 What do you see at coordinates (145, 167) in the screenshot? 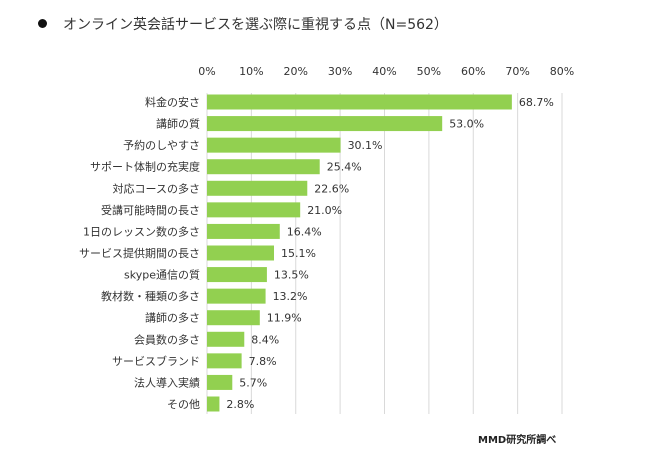
I see `category-label: サポート体制の充実度` at bounding box center [145, 167].